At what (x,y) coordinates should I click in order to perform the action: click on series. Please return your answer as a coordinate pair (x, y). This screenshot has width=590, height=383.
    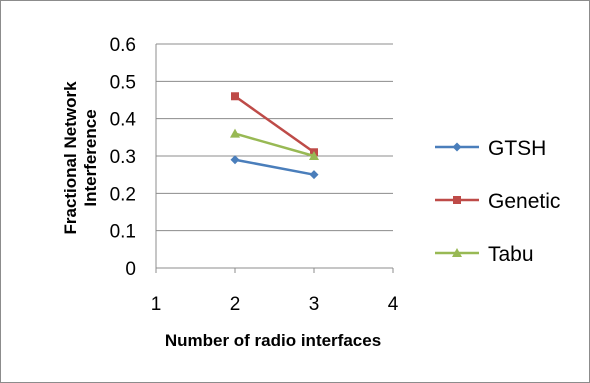
    Looking at the image, I should click on (274, 136).